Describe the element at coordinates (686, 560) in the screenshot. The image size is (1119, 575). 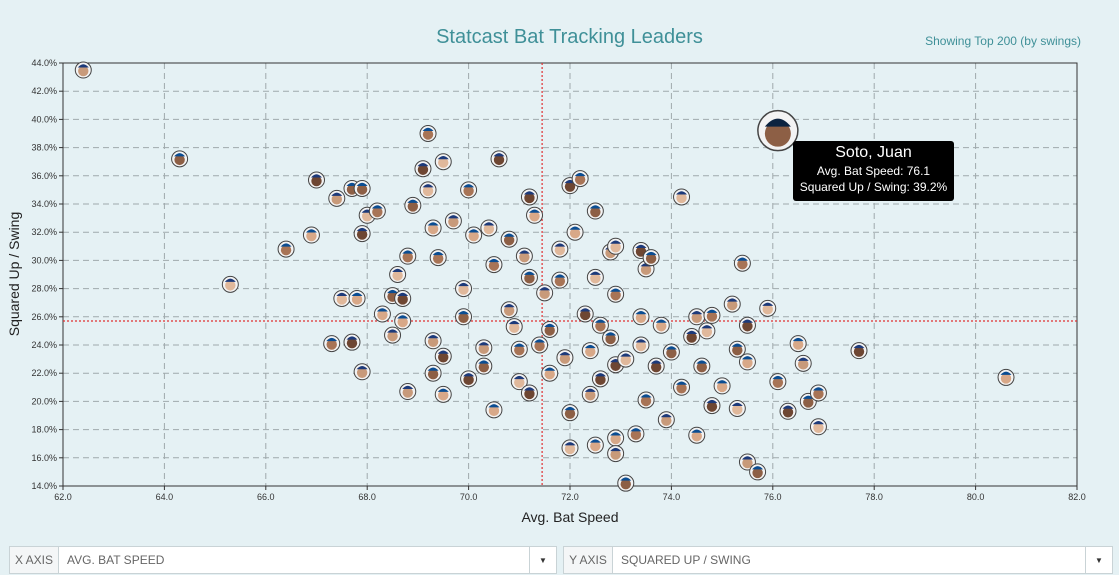
I see `y-axis-select-value: SQUARED UP / SWING` at that location.